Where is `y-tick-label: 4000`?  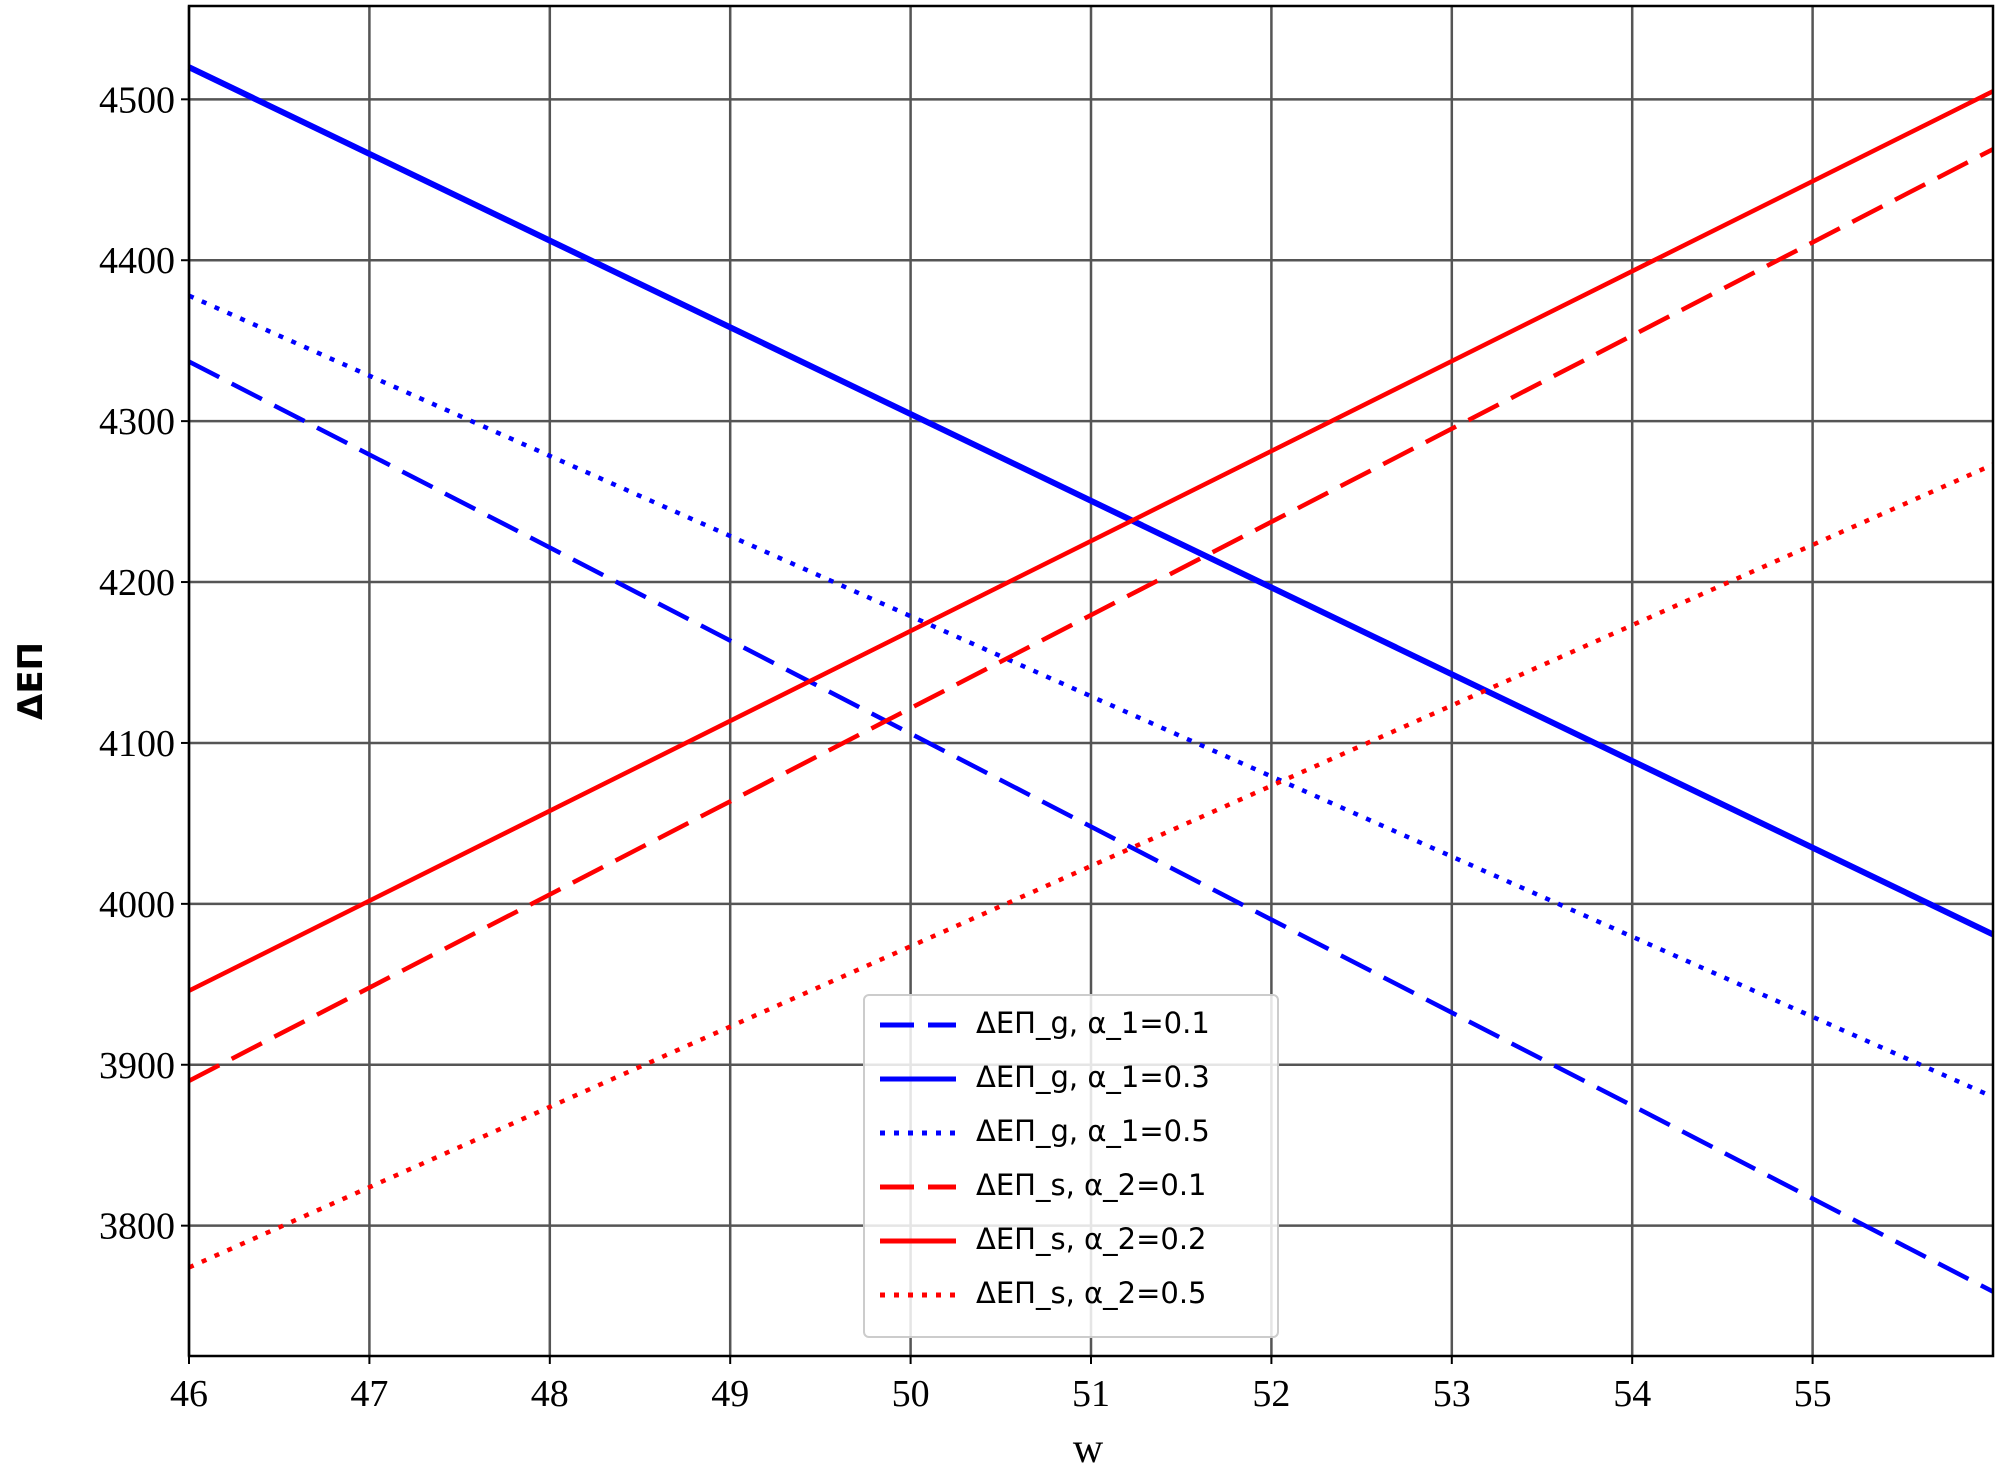
y-tick-label: 4000 is located at coordinates (137, 905).